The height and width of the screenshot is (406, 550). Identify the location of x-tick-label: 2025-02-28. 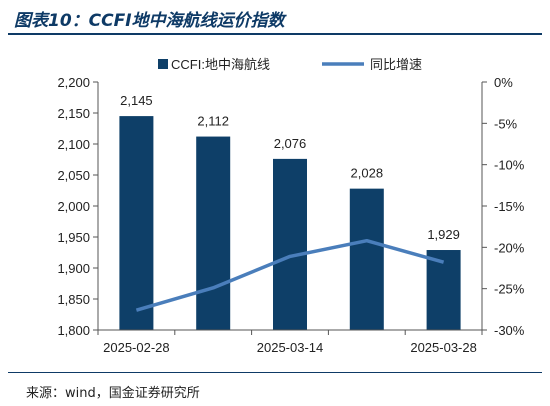
(136, 347).